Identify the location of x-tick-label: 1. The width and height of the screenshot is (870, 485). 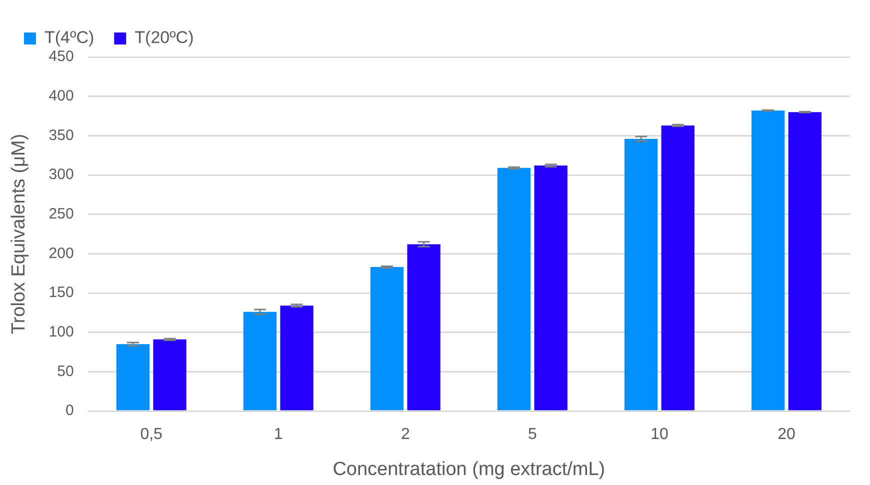
(278, 435).